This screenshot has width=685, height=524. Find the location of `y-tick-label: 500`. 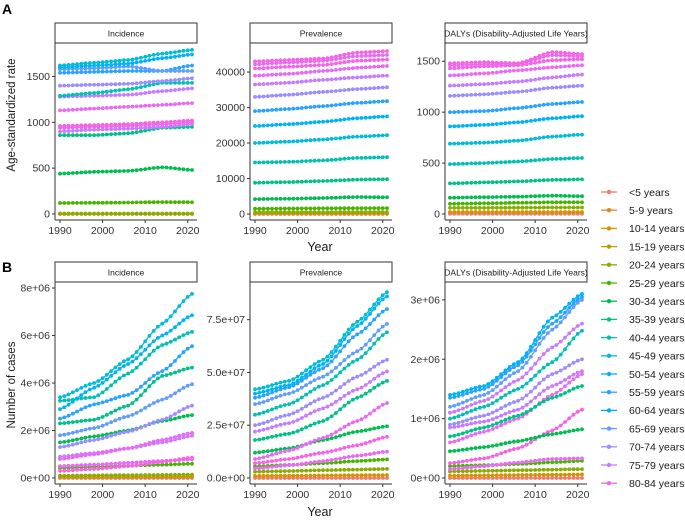

y-tick-label: 500 is located at coordinates (431, 164).